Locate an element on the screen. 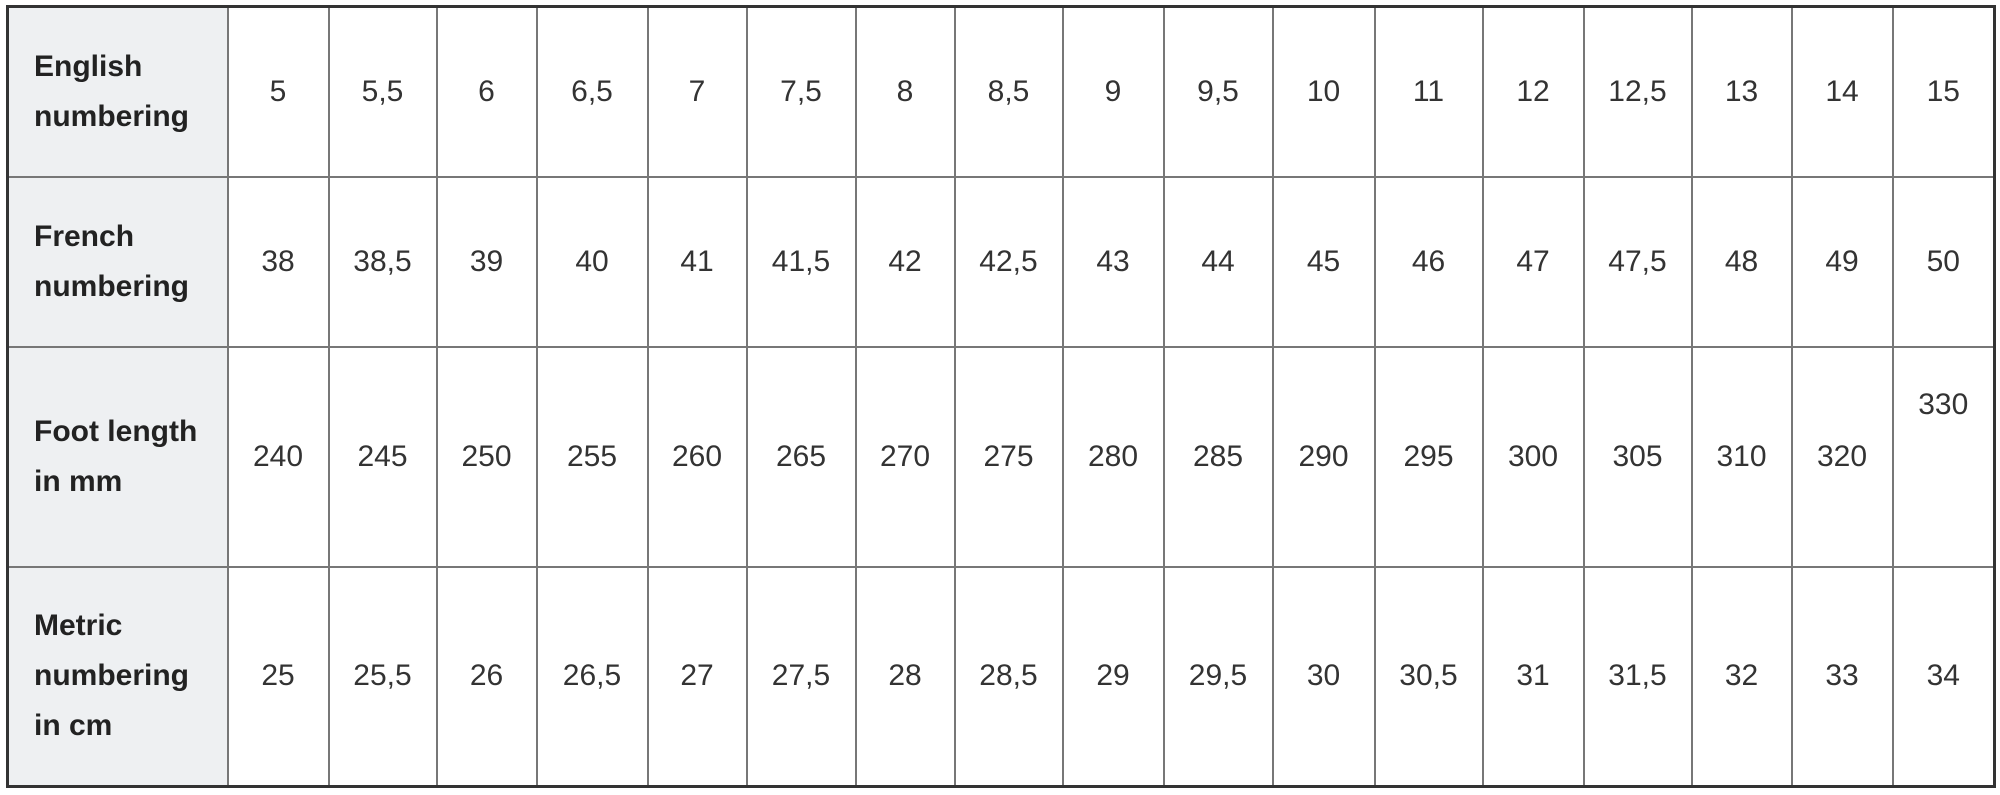  table-cell: 240 is located at coordinates (278, 456).